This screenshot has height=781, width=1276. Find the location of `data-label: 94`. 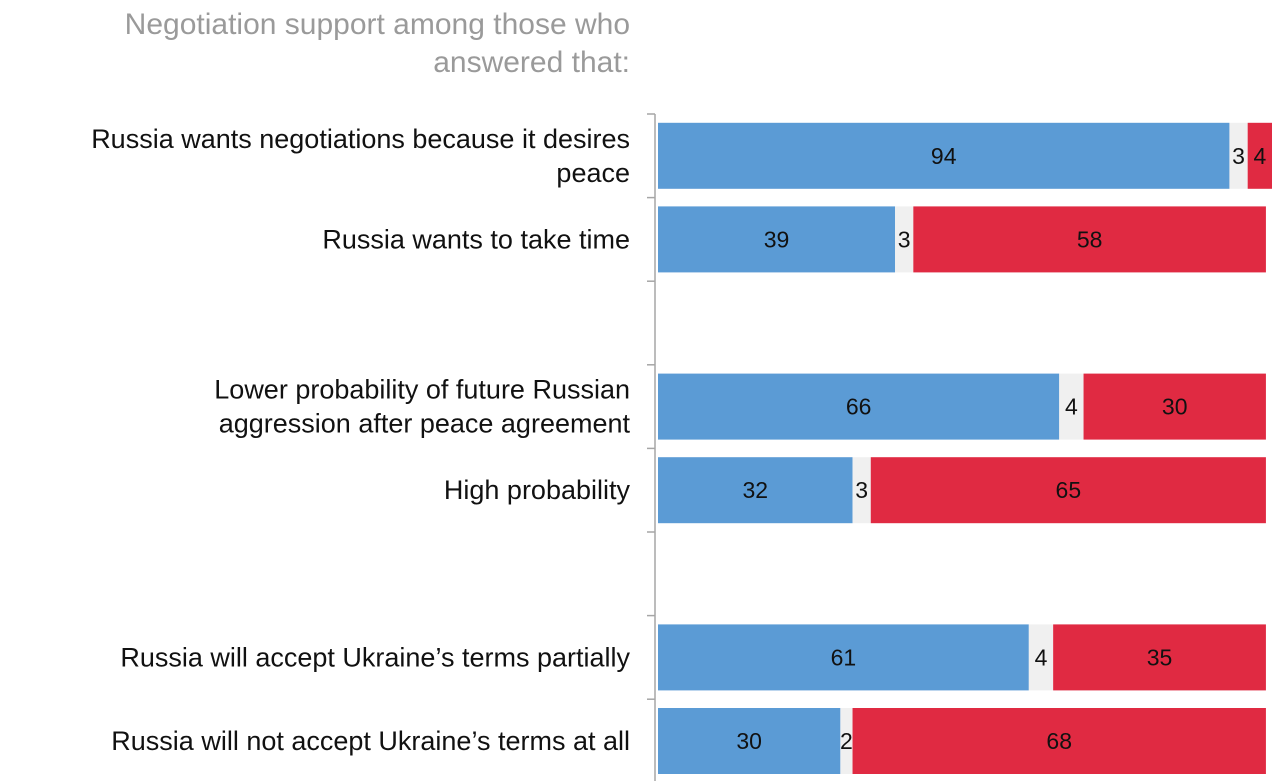

data-label: 94 is located at coordinates (944, 156).